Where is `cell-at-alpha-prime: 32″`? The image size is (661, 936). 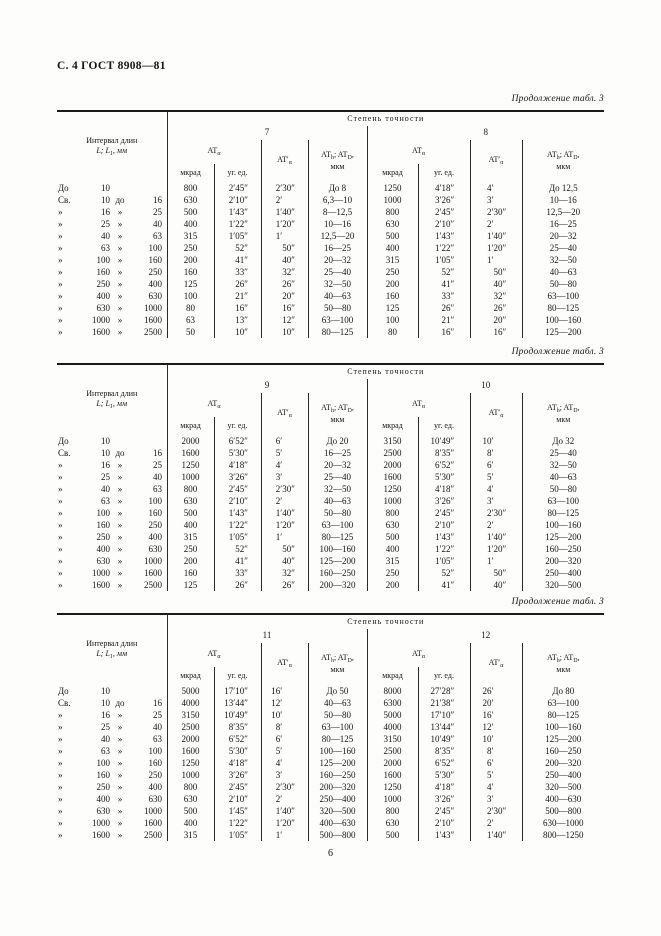
cell-at-alpha-prime: 32″ is located at coordinates (284, 272).